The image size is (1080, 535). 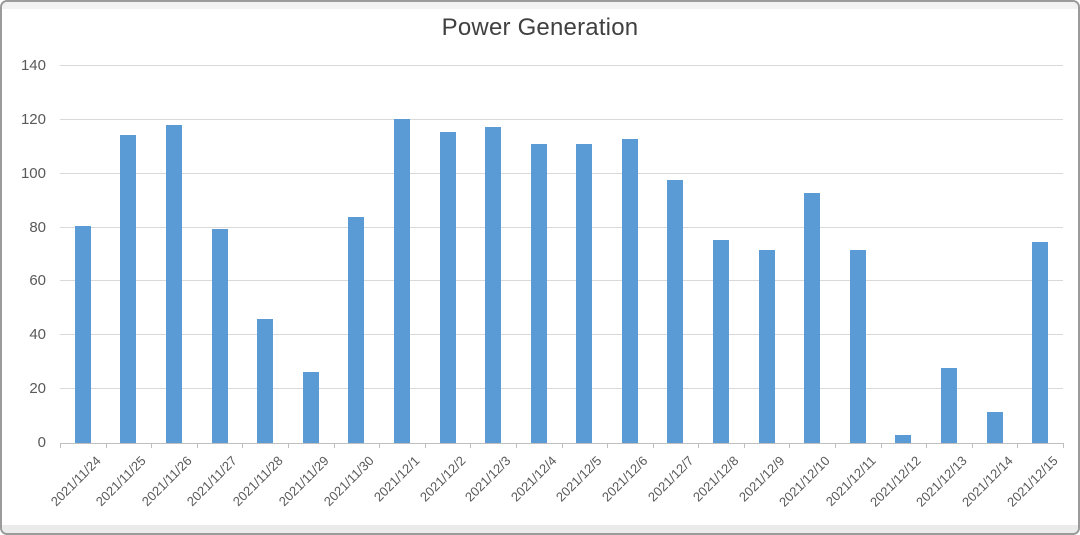 I want to click on x-tick-label: 2021/12/2, so click(x=442, y=479).